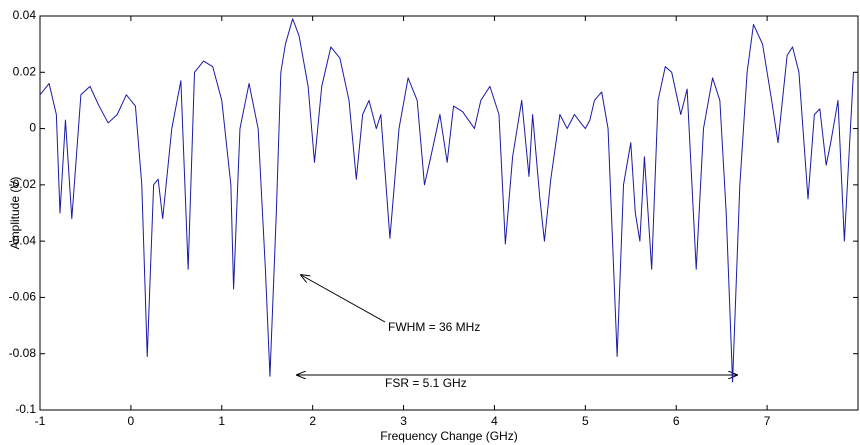  I want to click on x-tick-label: 2, so click(312, 421).